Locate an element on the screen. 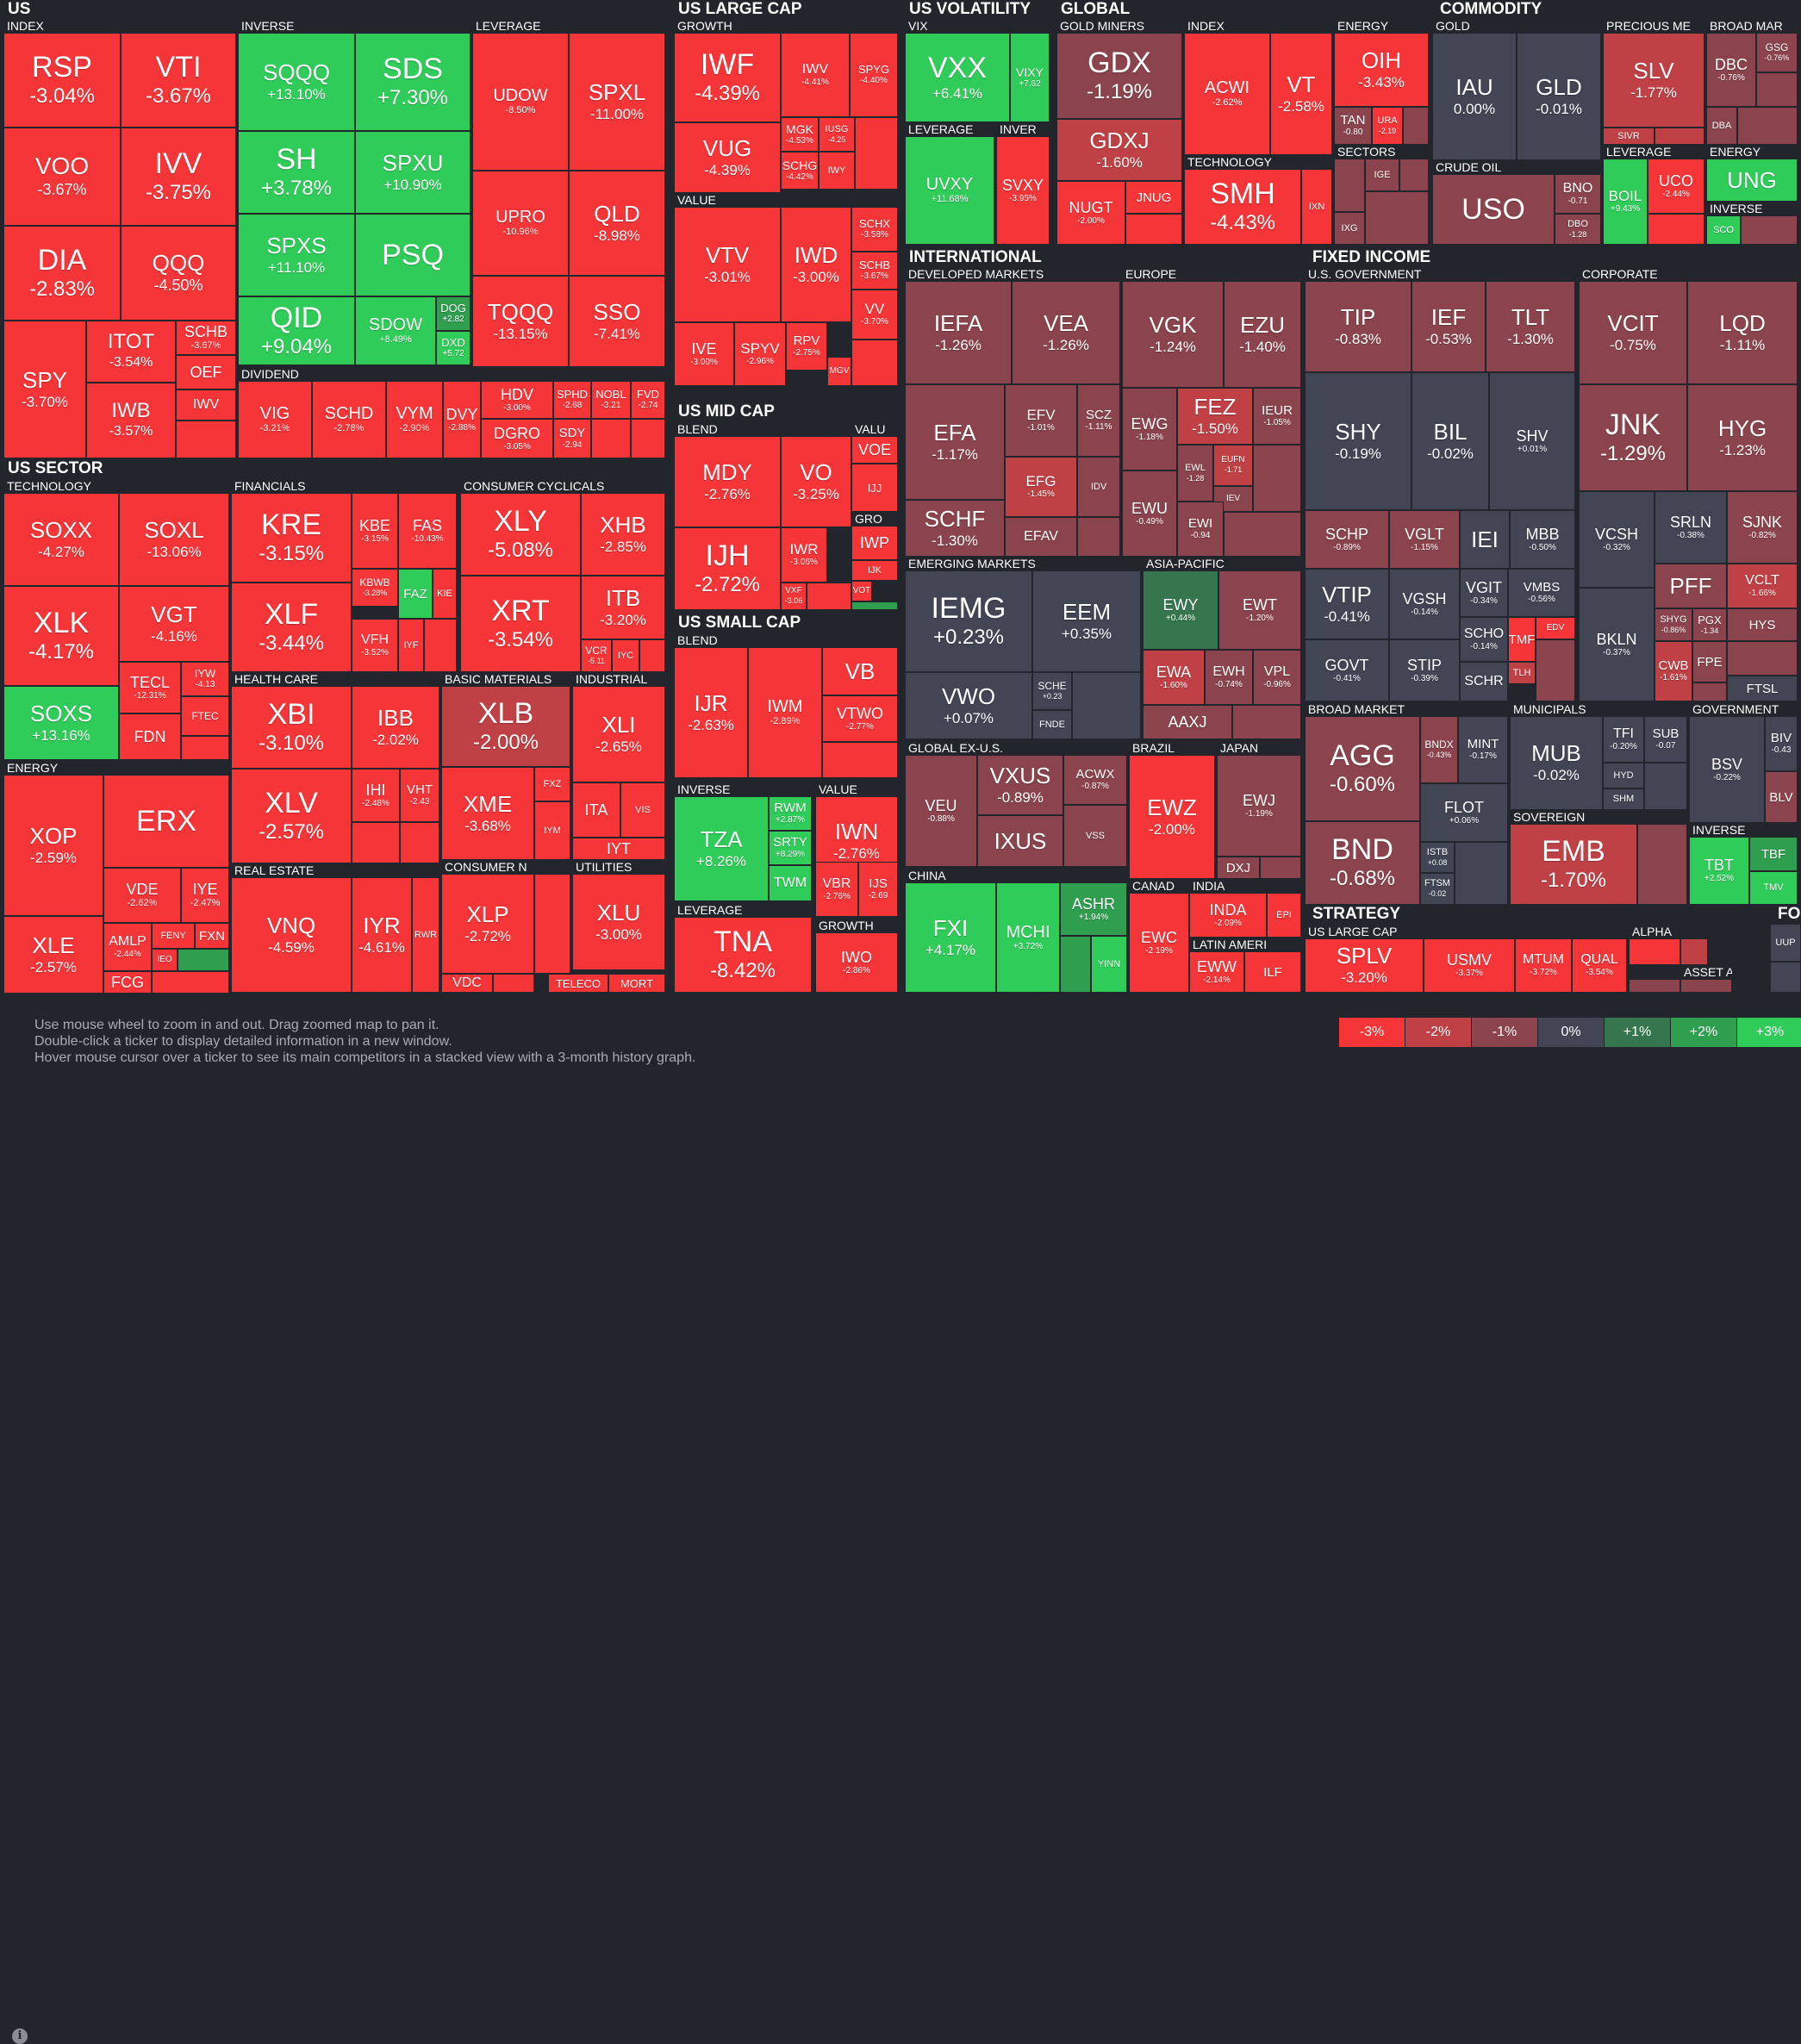 The width and height of the screenshot is (1801, 2044). ticker-oef: OEF is located at coordinates (206, 372).